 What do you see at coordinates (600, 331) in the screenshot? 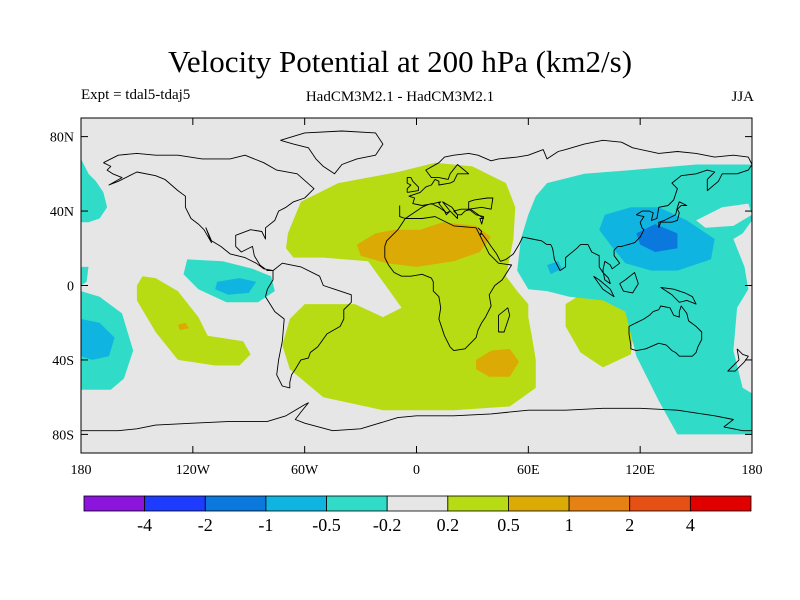
I see `australia-positive-region` at bounding box center [600, 331].